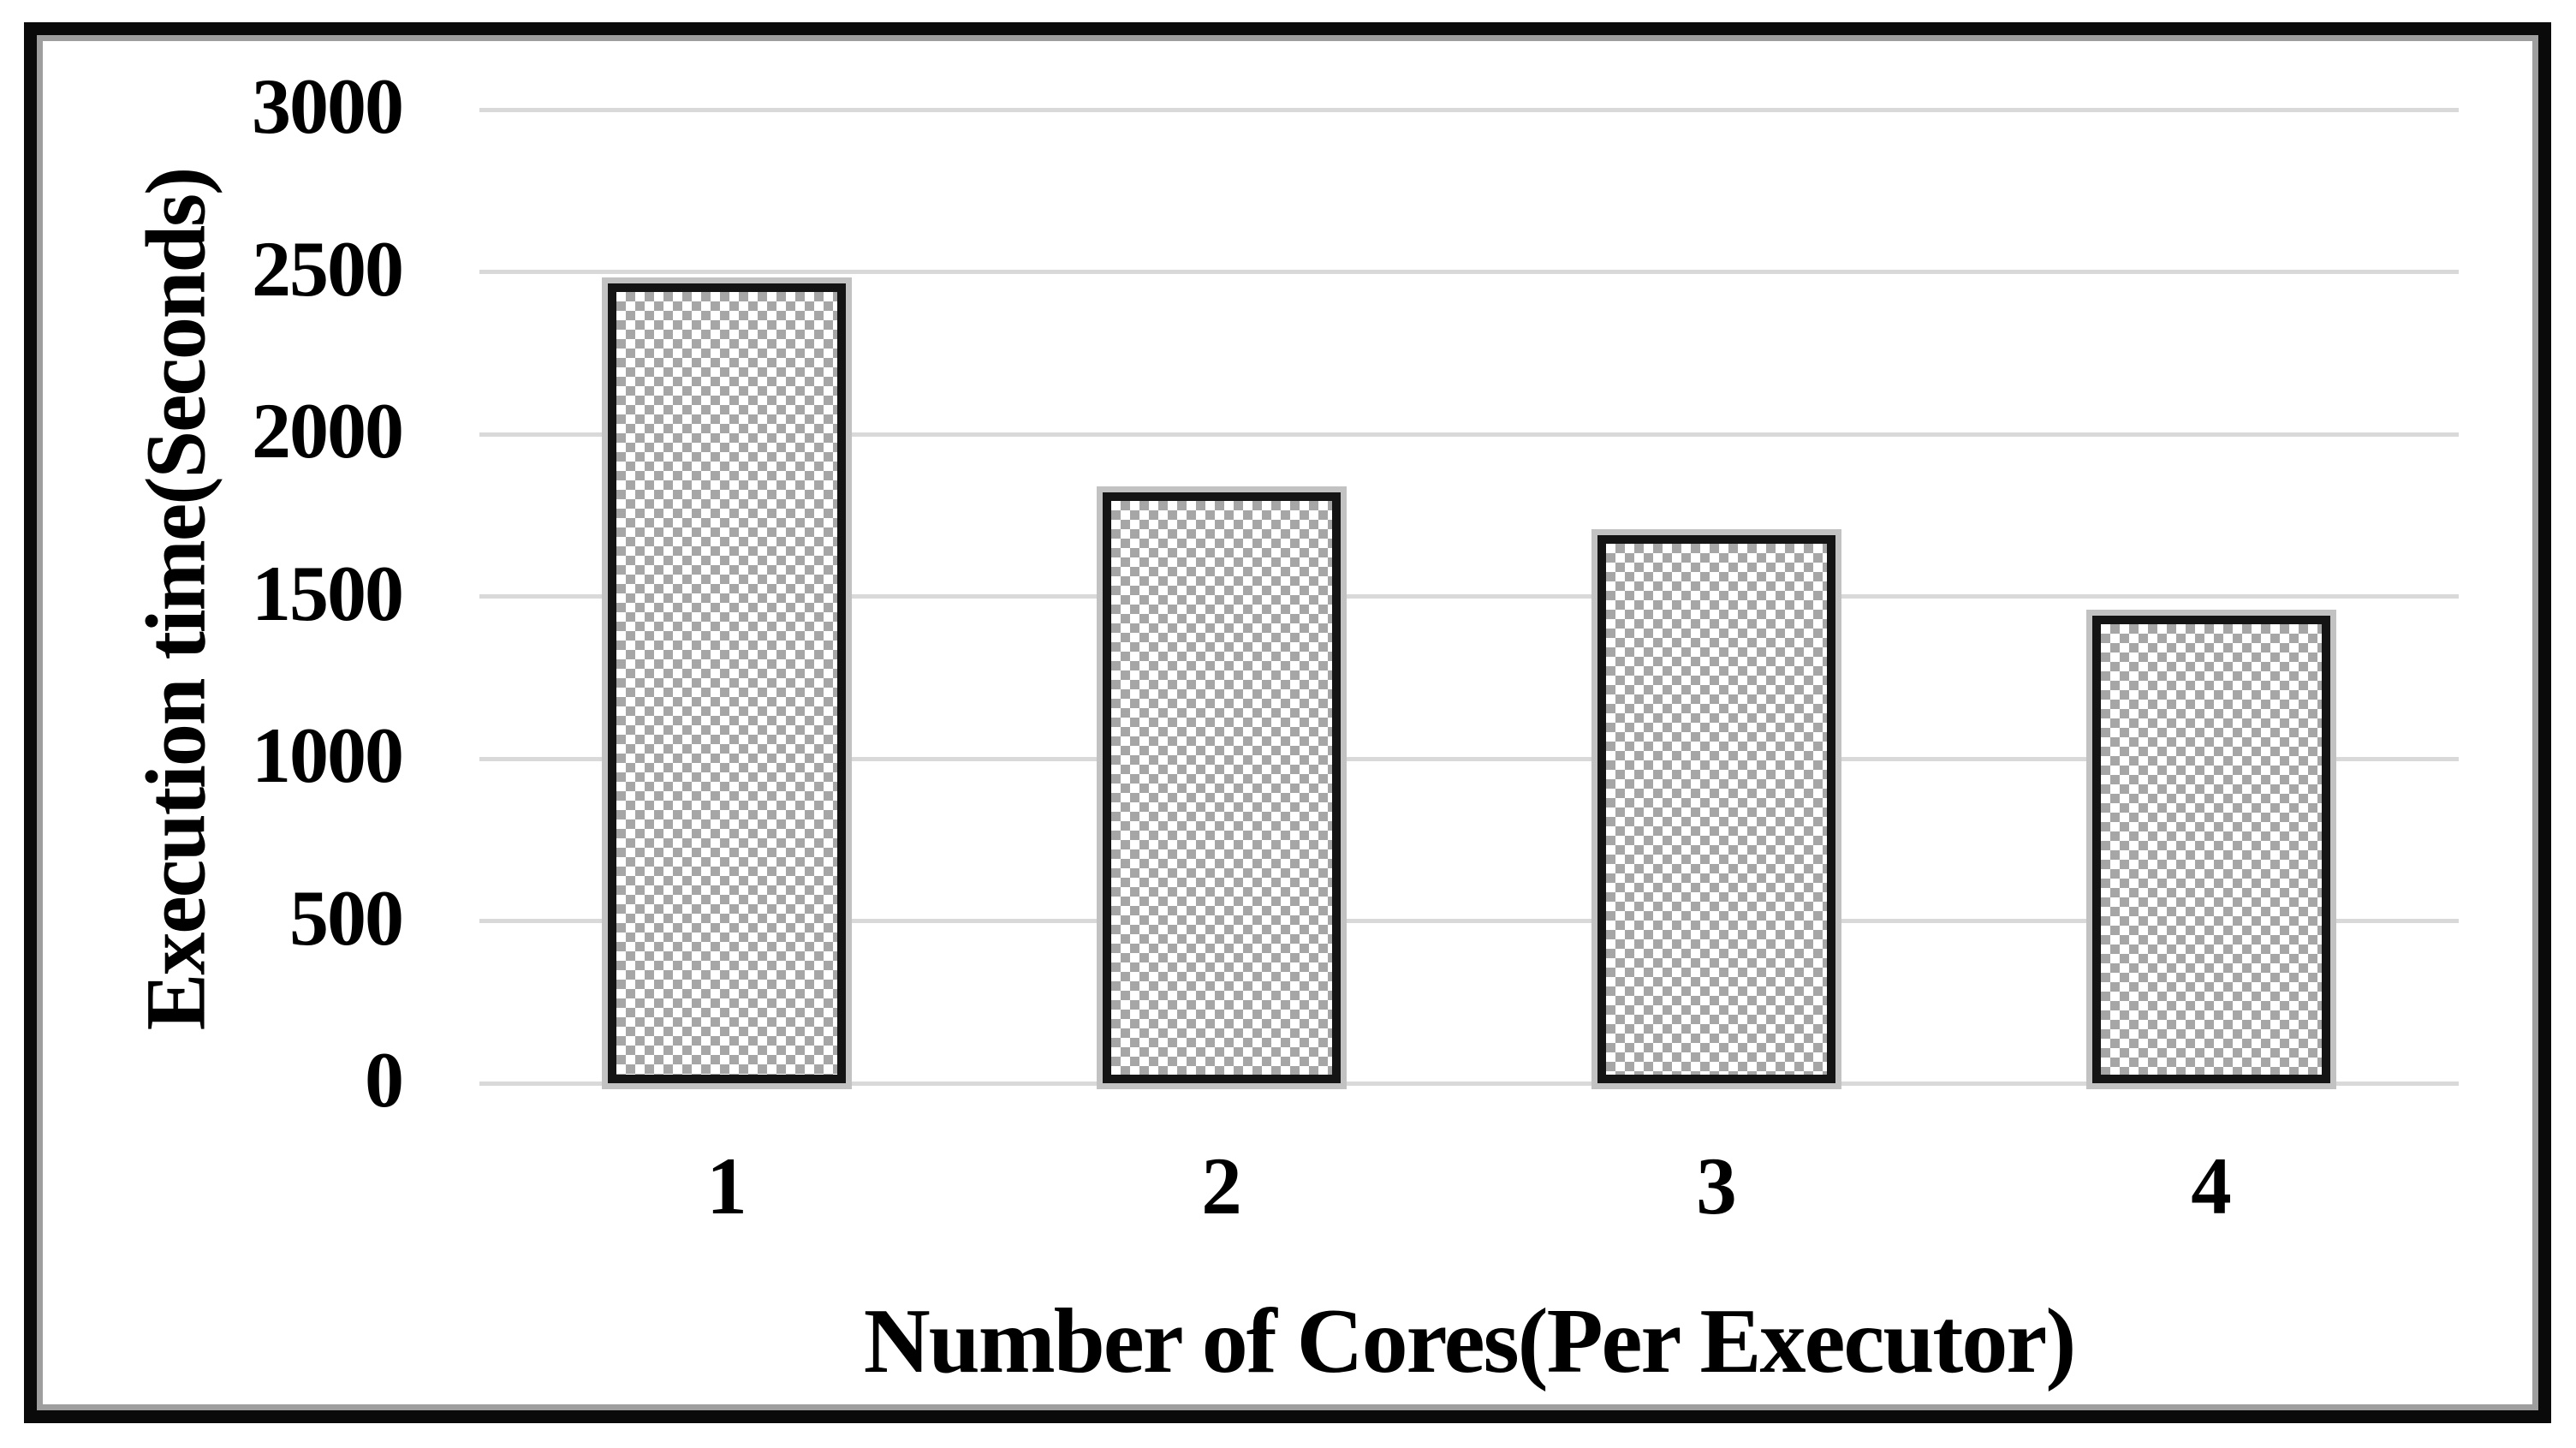 The width and height of the screenshot is (2576, 1448). I want to click on x-tick-label: 2, so click(1221, 1186).